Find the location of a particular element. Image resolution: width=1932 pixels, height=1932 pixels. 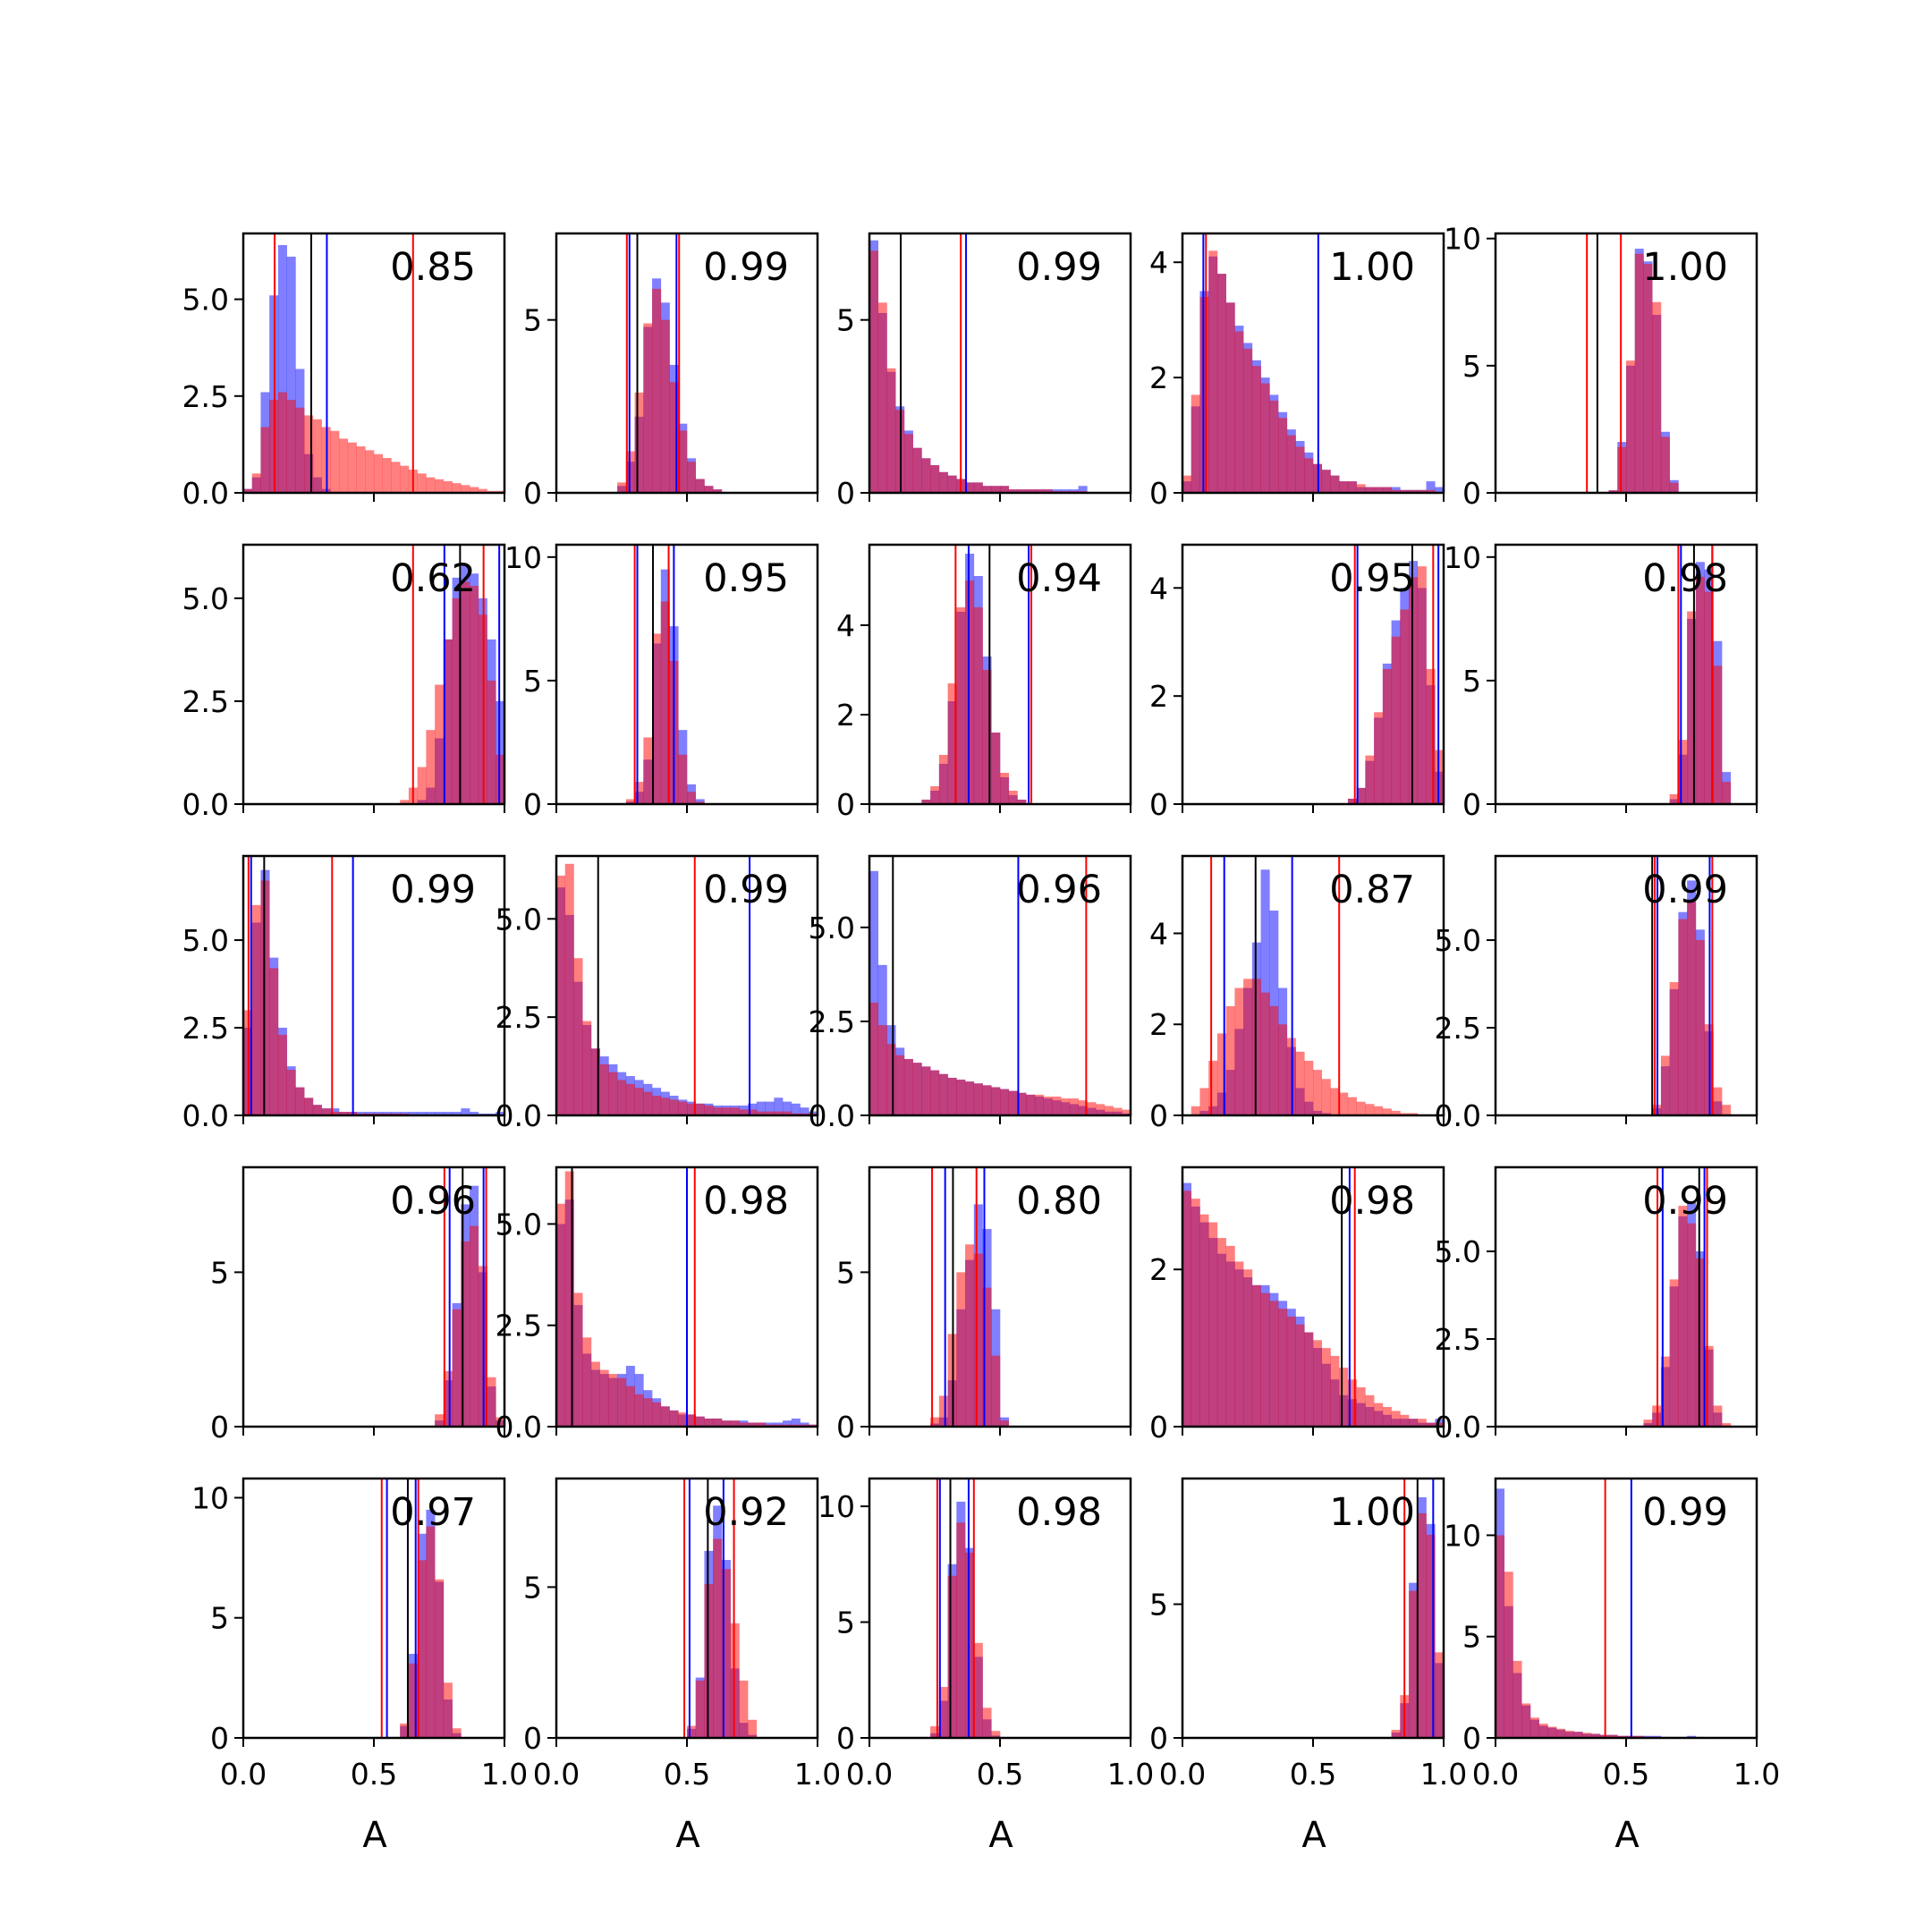

x-axis-label-col1: A is located at coordinates (374, 1835).